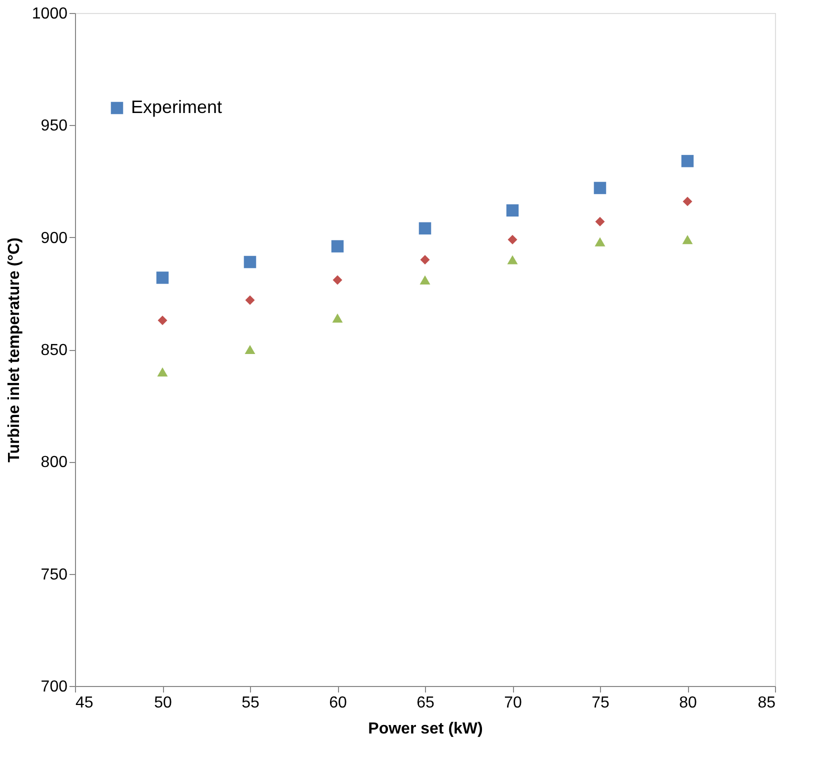 The height and width of the screenshot is (778, 820). Describe the element at coordinates (688, 703) in the screenshot. I see `x-tick-label: 80` at that location.